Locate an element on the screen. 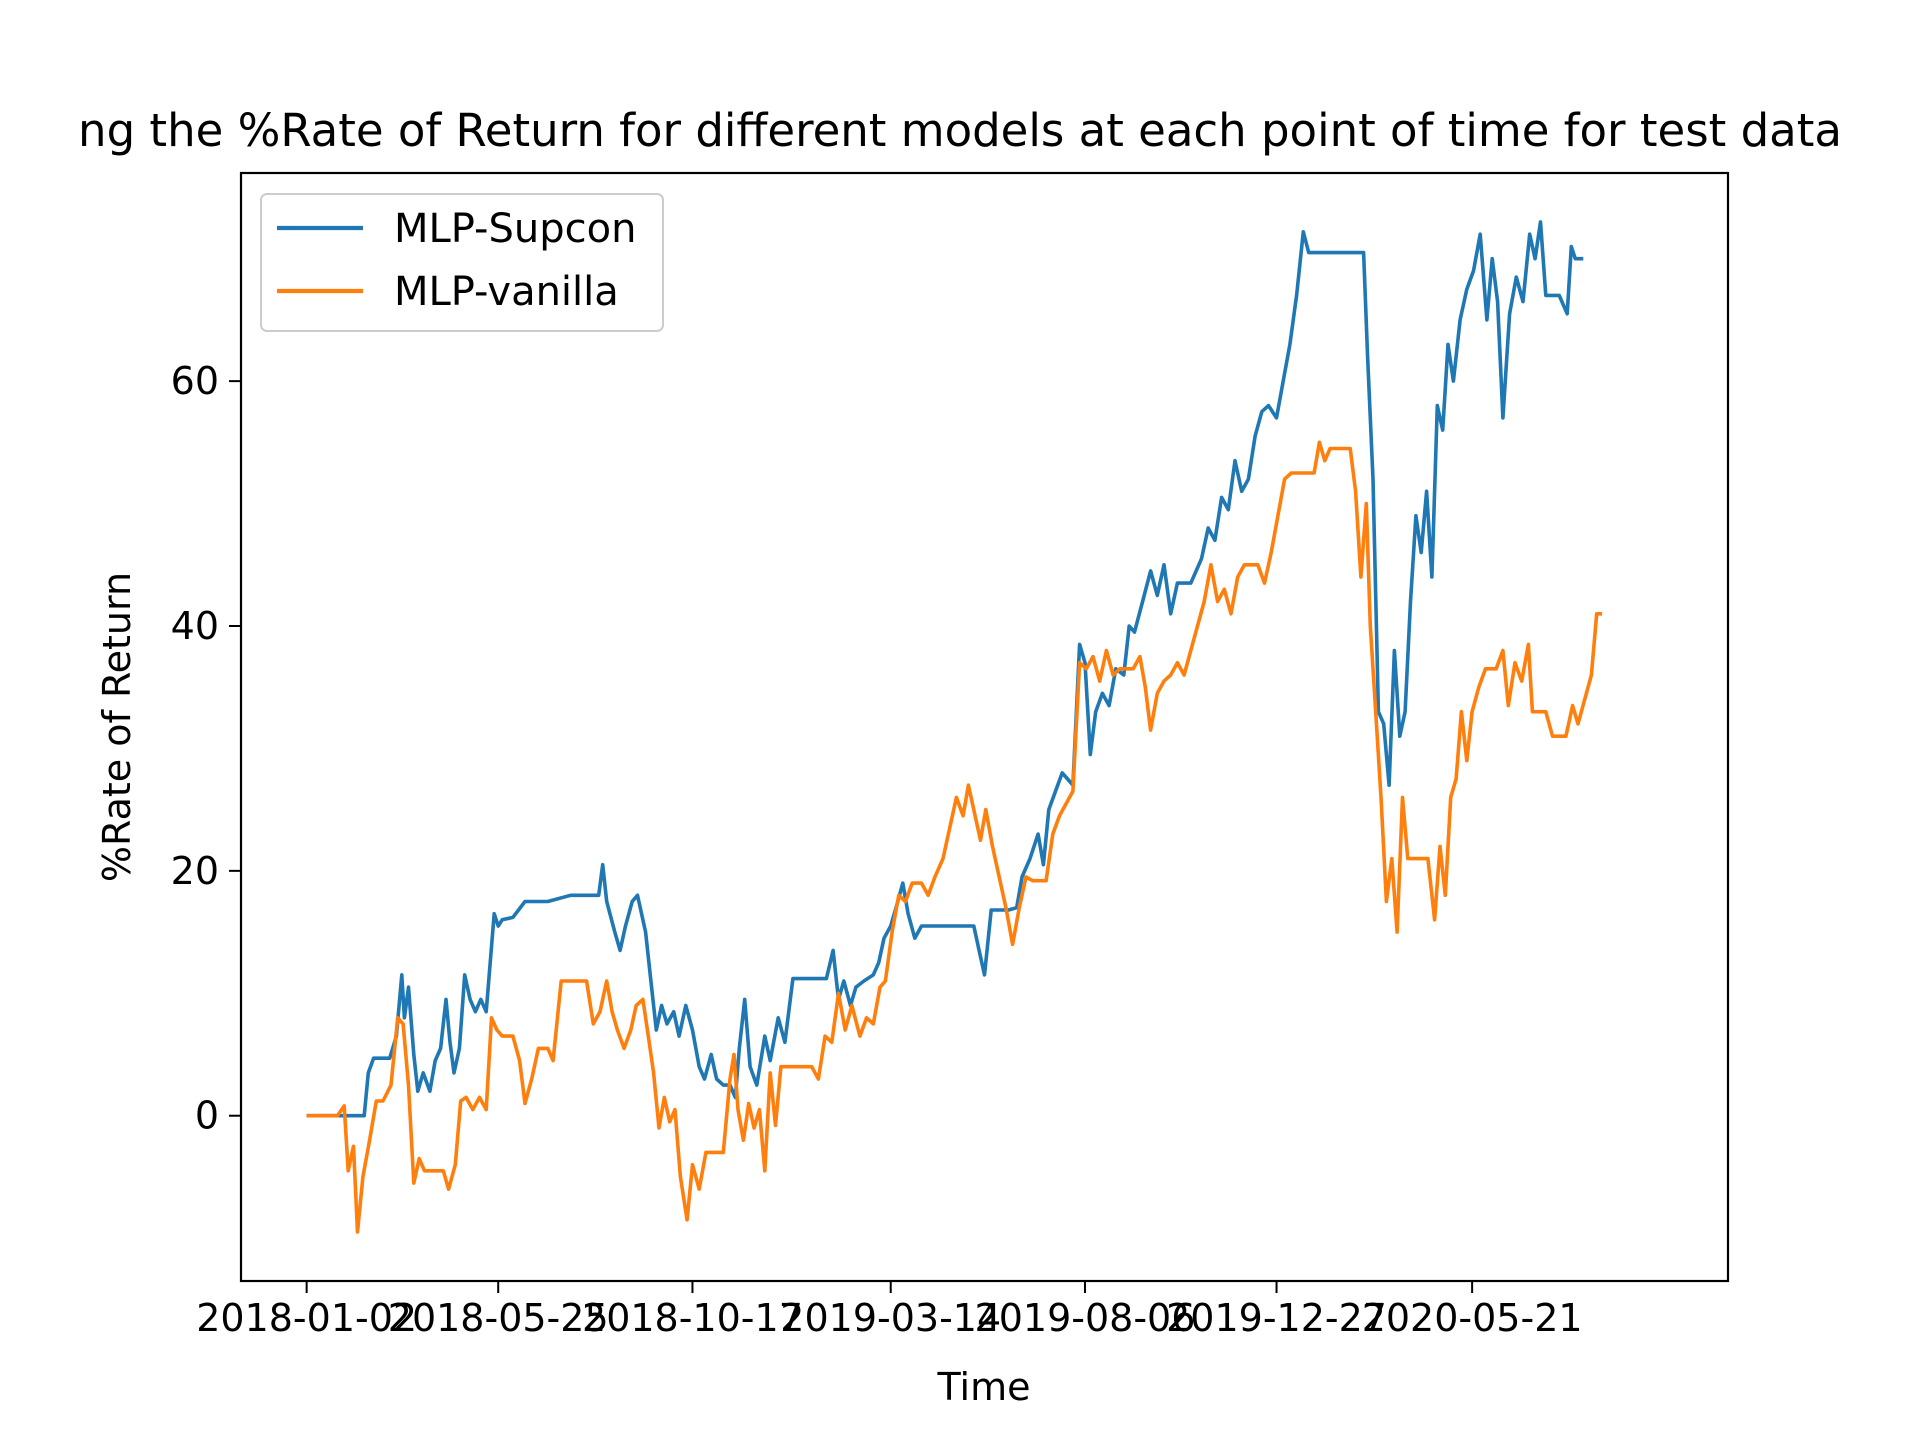 Image resolution: width=1920 pixels, height=1440 pixels. y-tick-label: 0 is located at coordinates (207, 1116).